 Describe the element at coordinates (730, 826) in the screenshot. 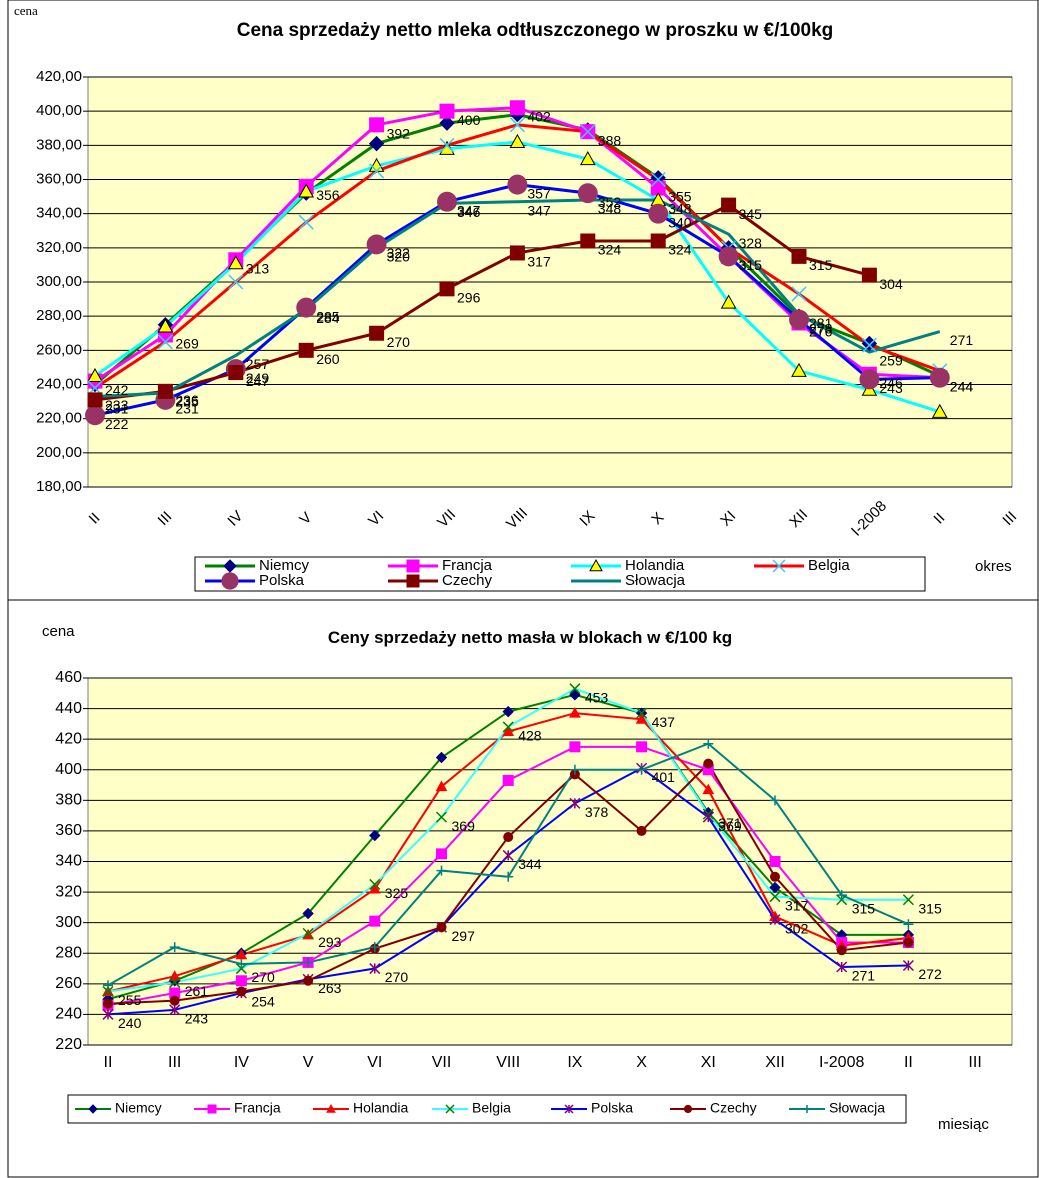

I see `data-label: 369` at that location.